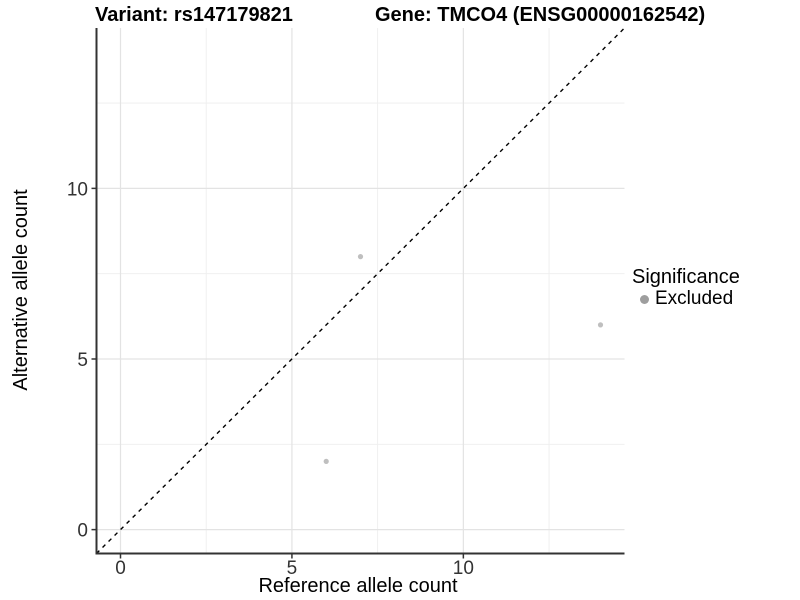  Describe the element at coordinates (463, 359) in the screenshot. I see `data-points-layer` at that location.